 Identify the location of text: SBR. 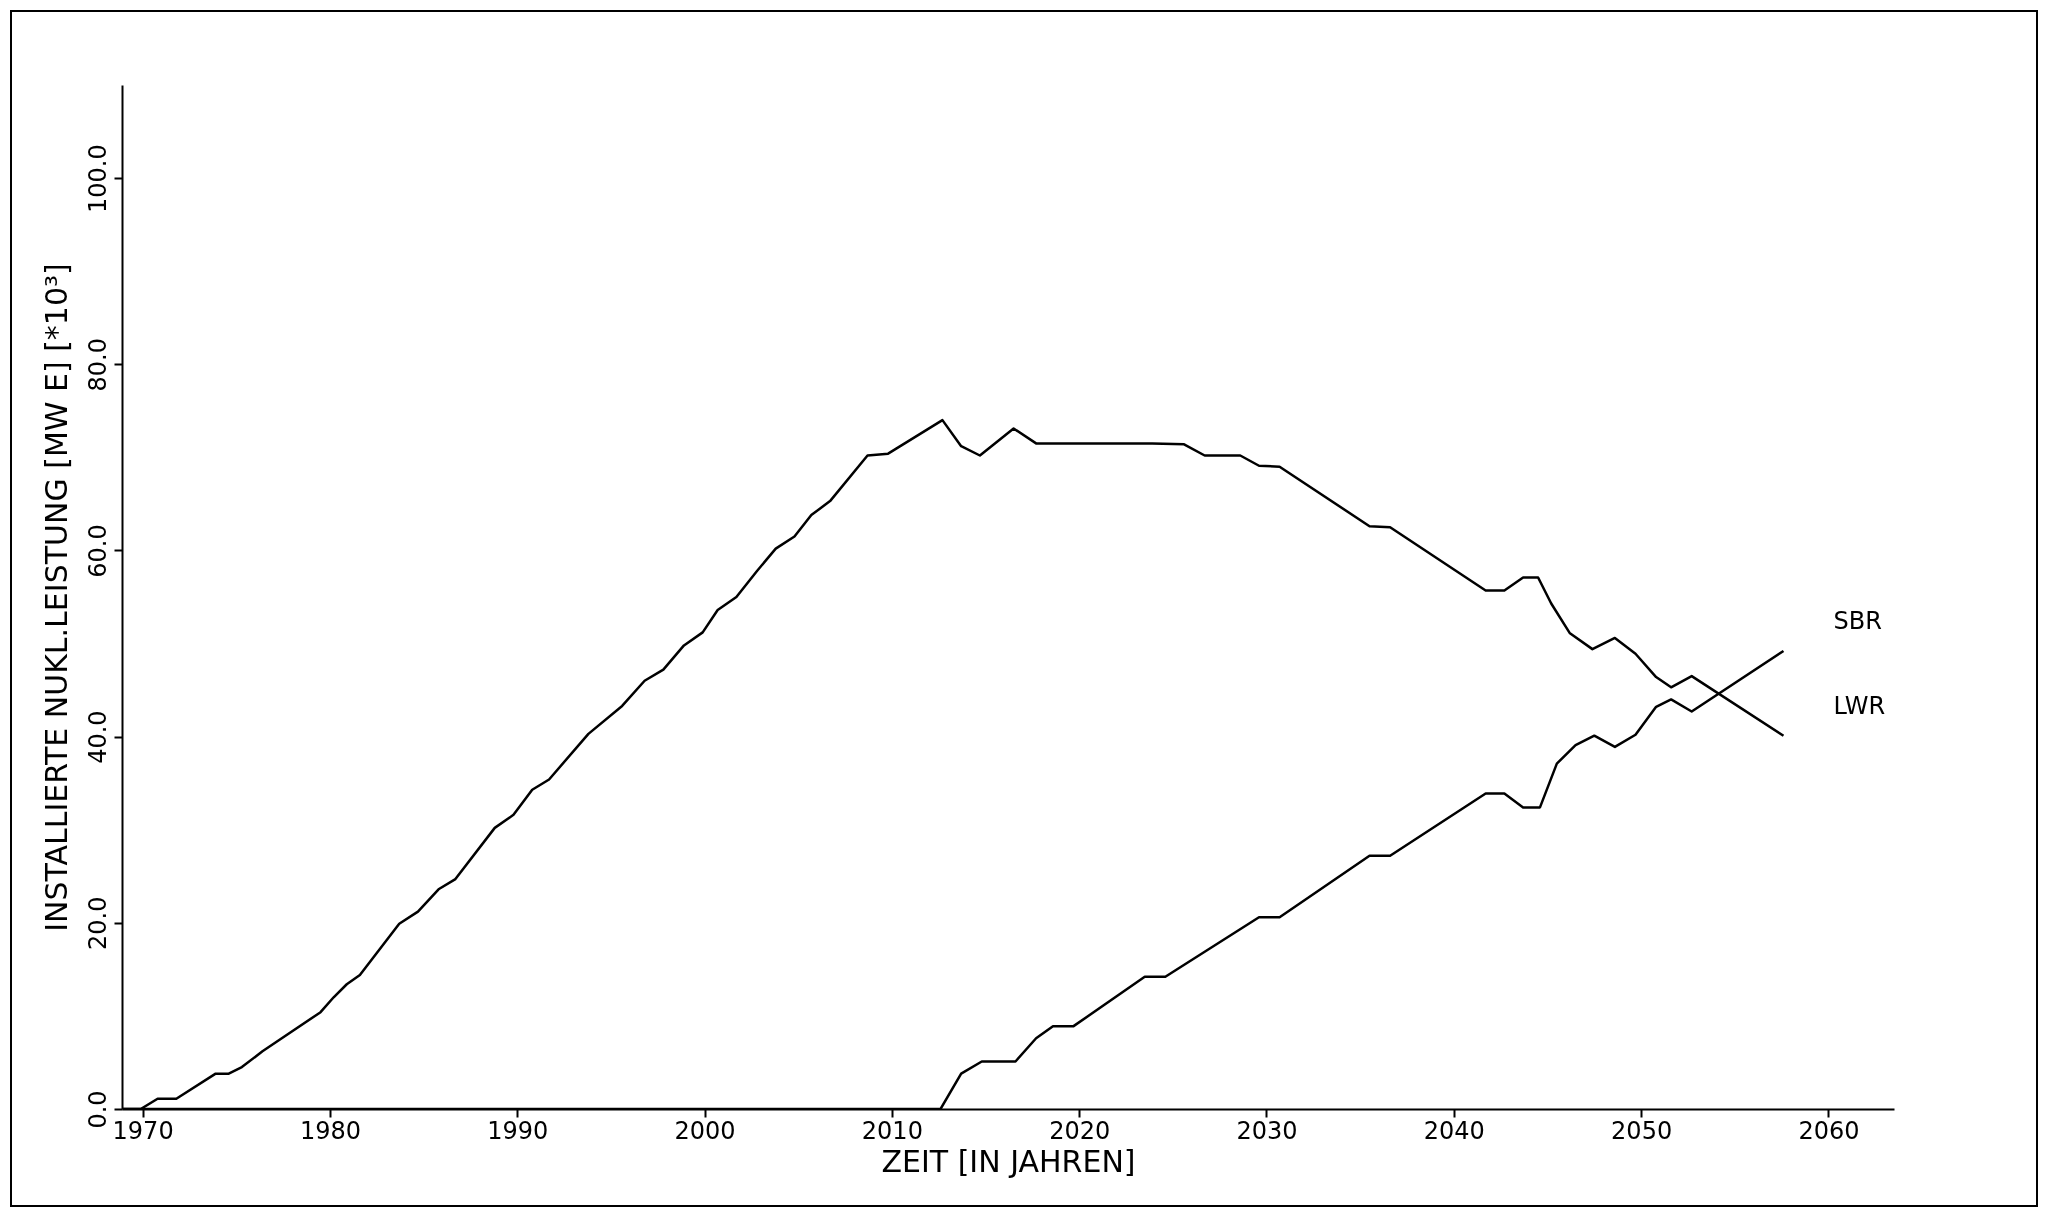
(1857, 620).